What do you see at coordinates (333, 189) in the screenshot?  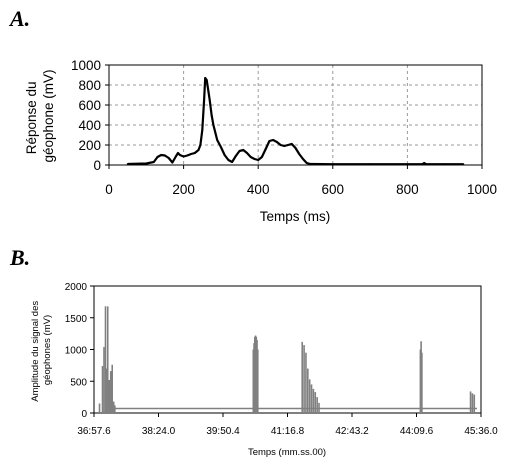 I see `chart-a-x-tick-label: 600` at bounding box center [333, 189].